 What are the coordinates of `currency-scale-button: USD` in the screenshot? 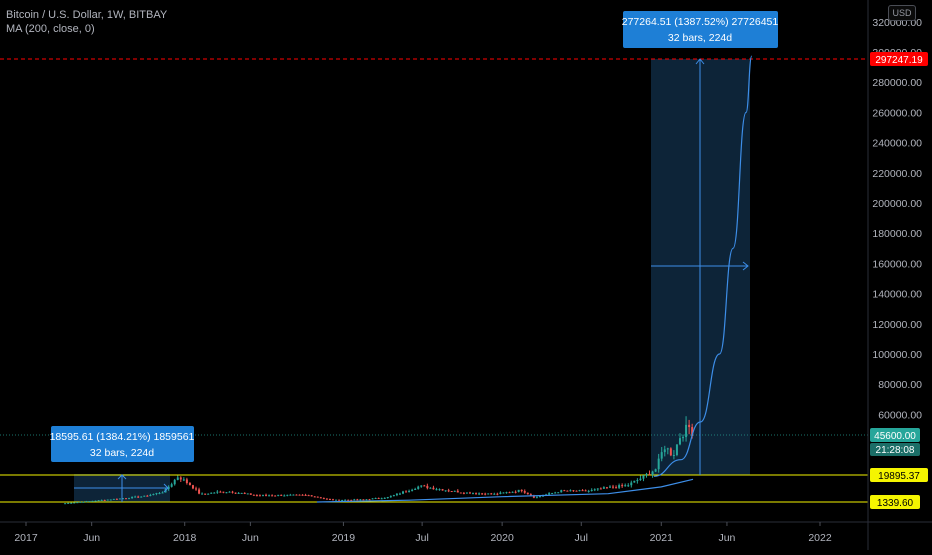 It's located at (902, 13).